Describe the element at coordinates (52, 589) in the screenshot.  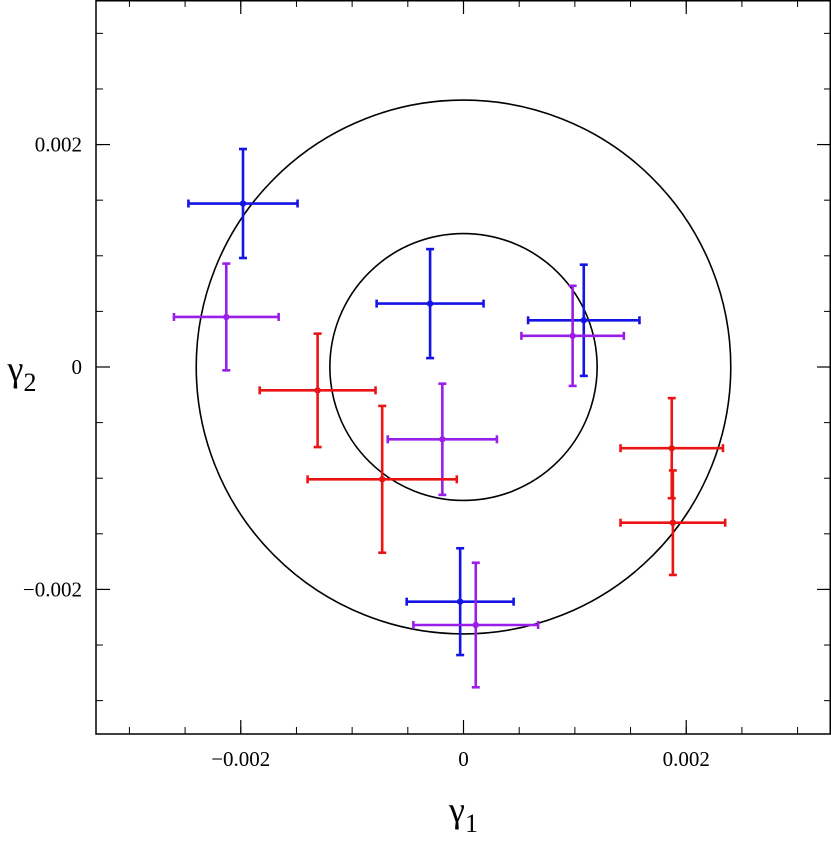
I see `y-tick-label: −0.002` at that location.